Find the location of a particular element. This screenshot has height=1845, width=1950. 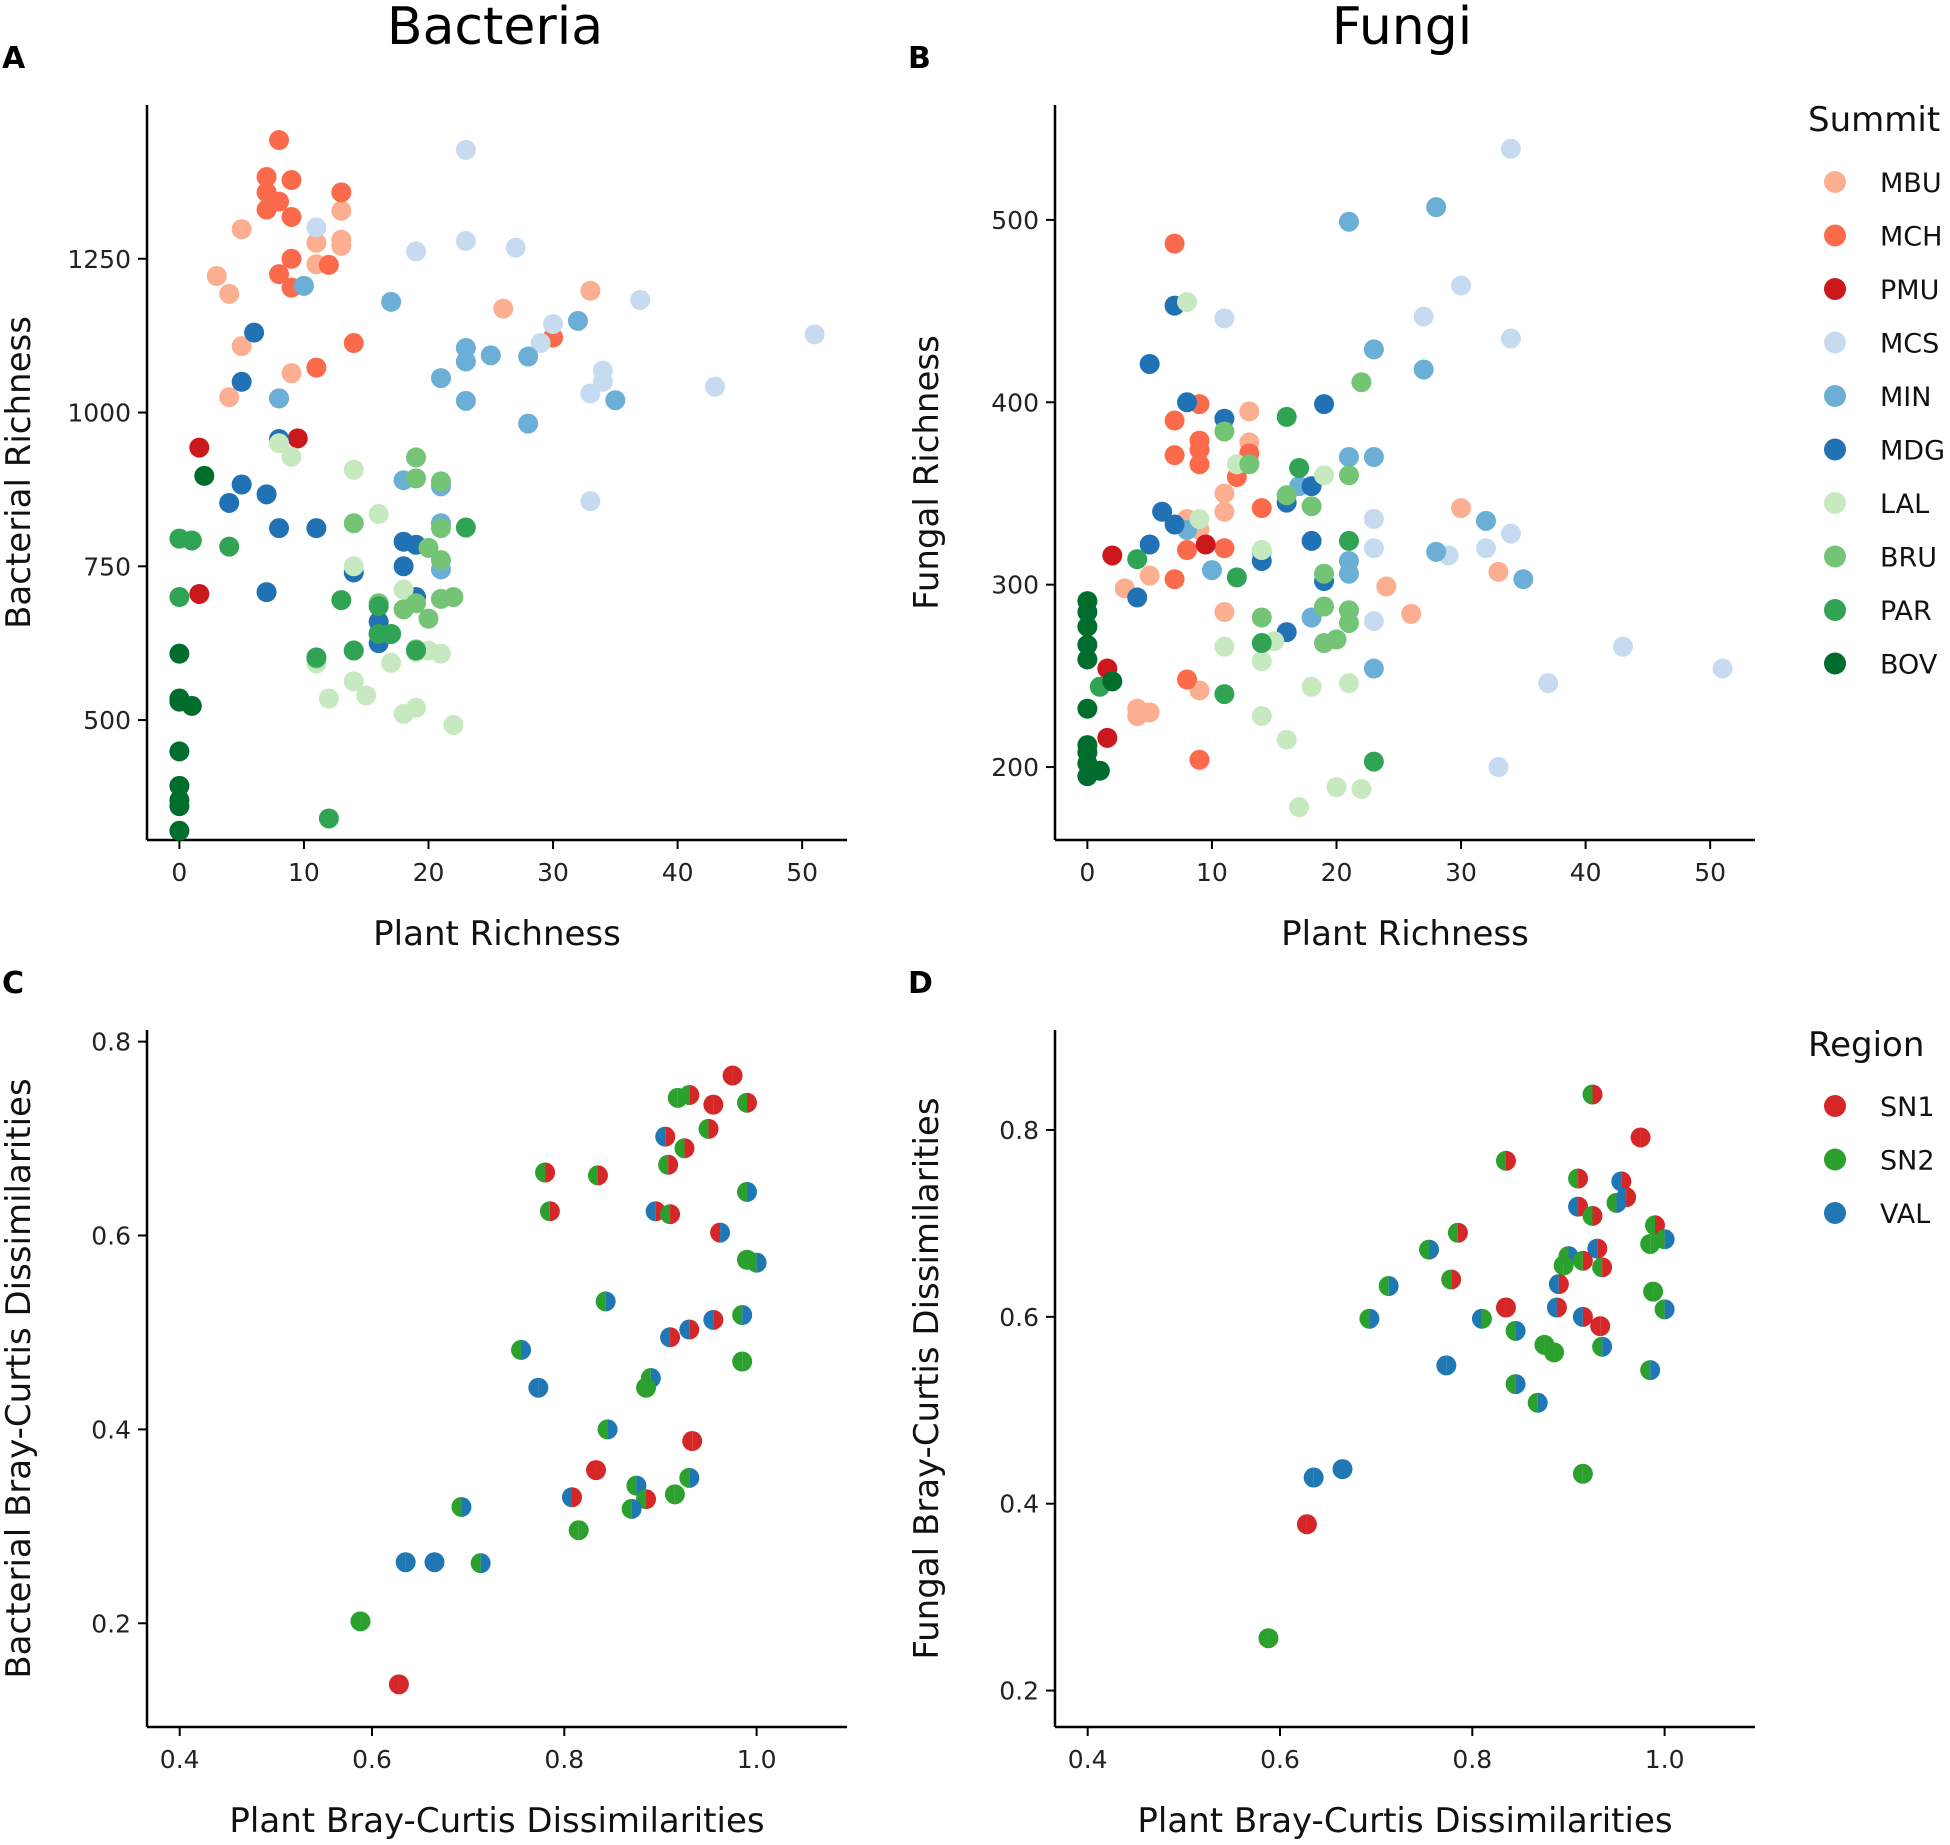

summit-legend-marker-pmu is located at coordinates (1835, 289).